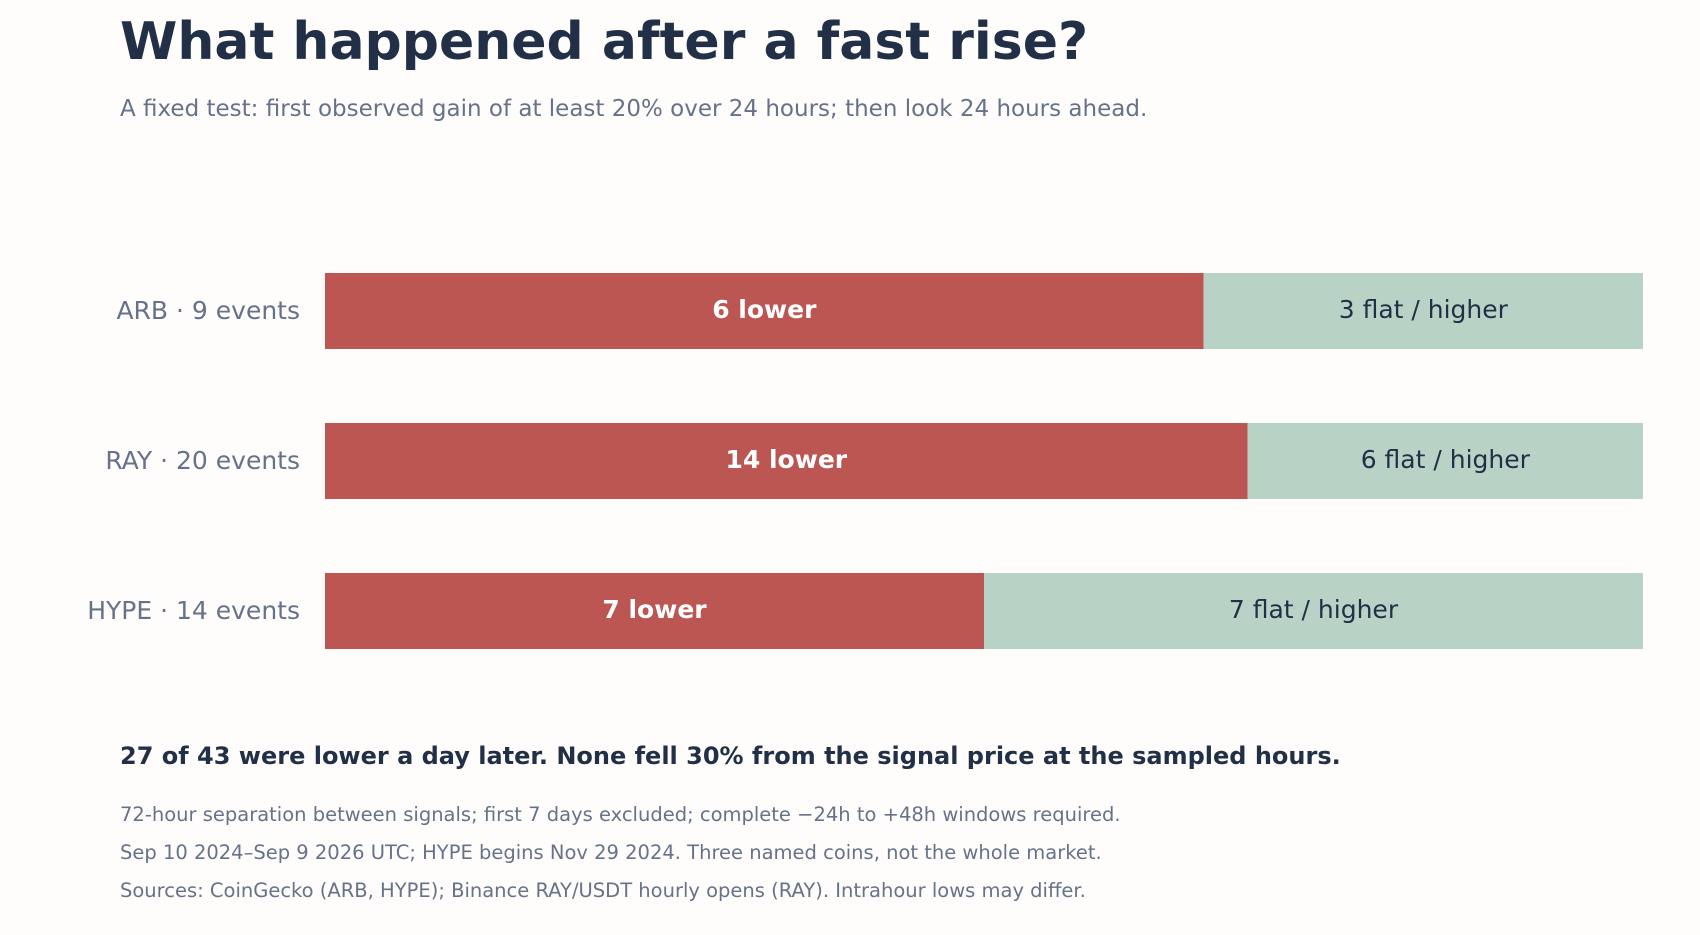 This screenshot has height=935, width=1700. I want to click on bar-ray-flat-higher, so click(1445, 461).